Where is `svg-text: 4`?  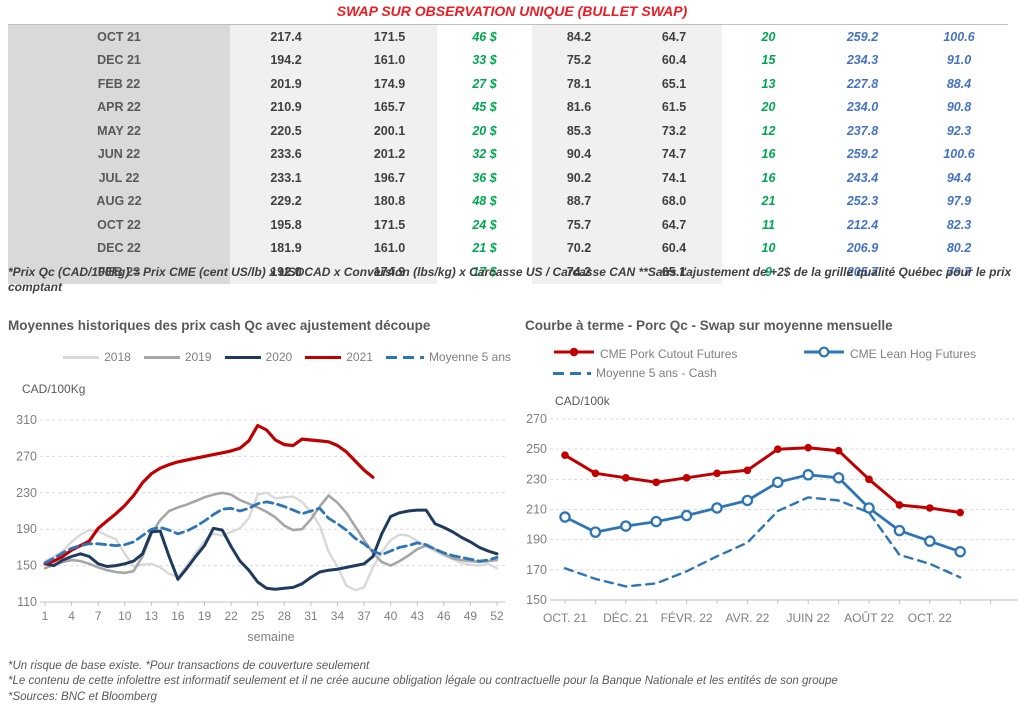
svg-text: 4 is located at coordinates (71, 616).